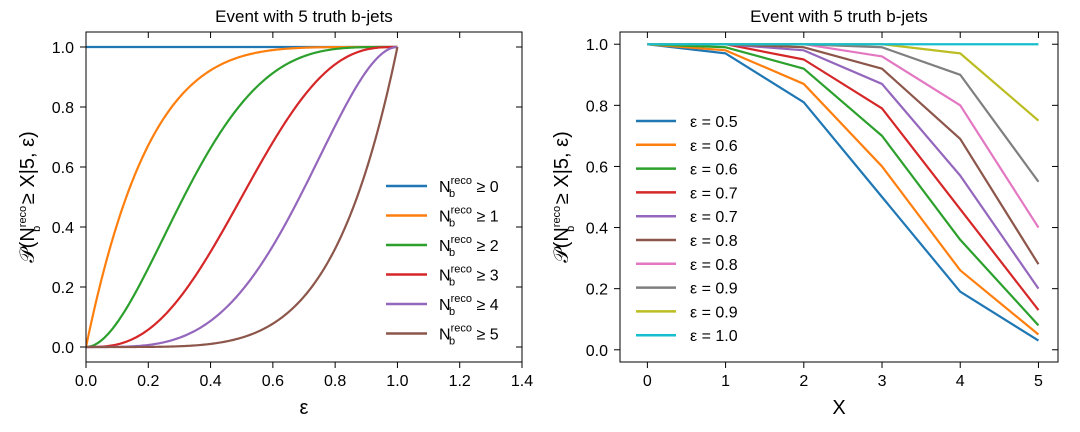 The image size is (1080, 432). I want to click on chart0-legend-label-rel: ≥ 0, so click(485, 187).